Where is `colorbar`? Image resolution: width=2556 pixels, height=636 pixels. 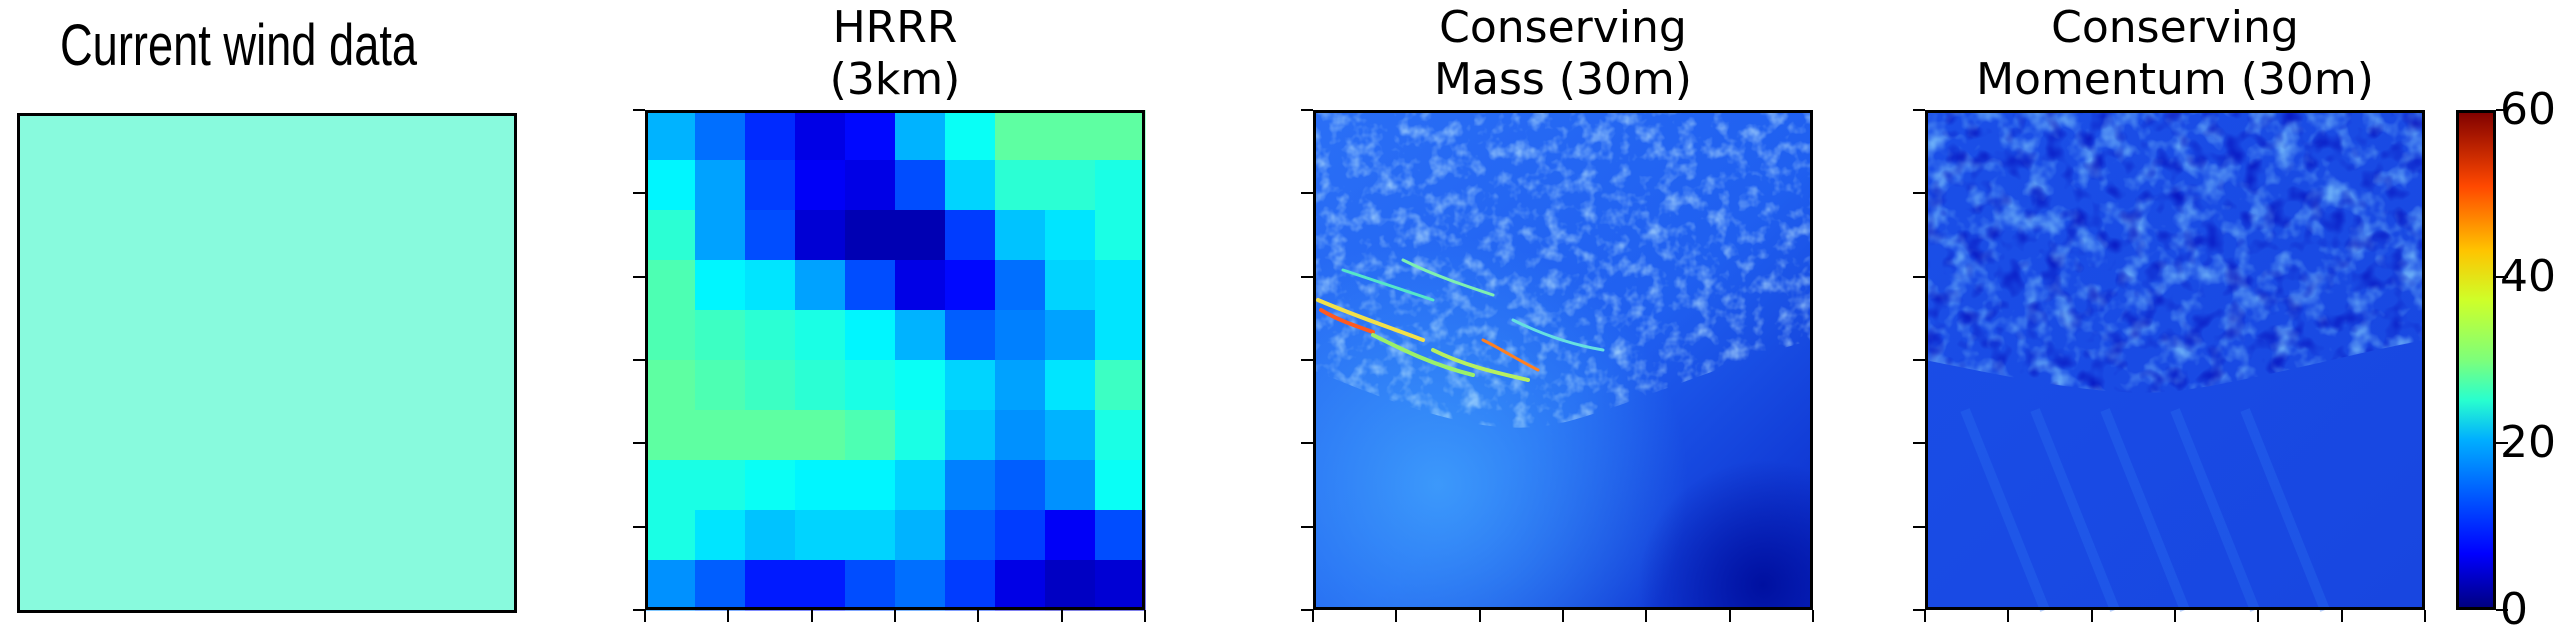
colorbar is located at coordinates (2476, 360).